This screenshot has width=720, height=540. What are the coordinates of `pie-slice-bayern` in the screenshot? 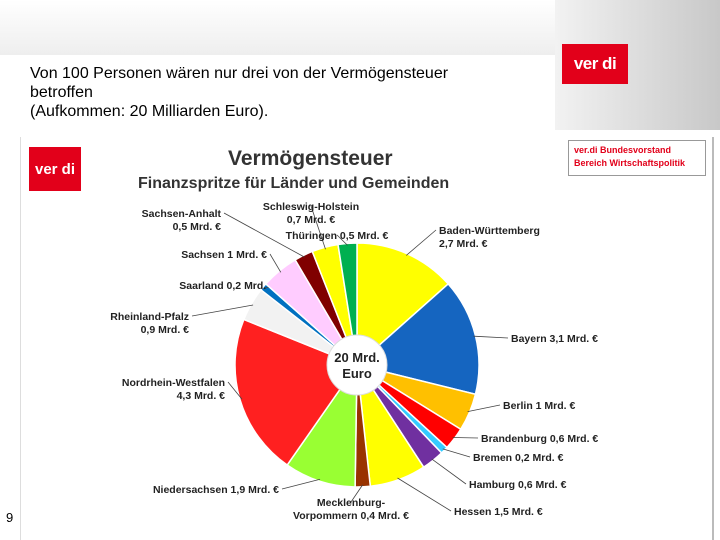 It's located at (417, 339).